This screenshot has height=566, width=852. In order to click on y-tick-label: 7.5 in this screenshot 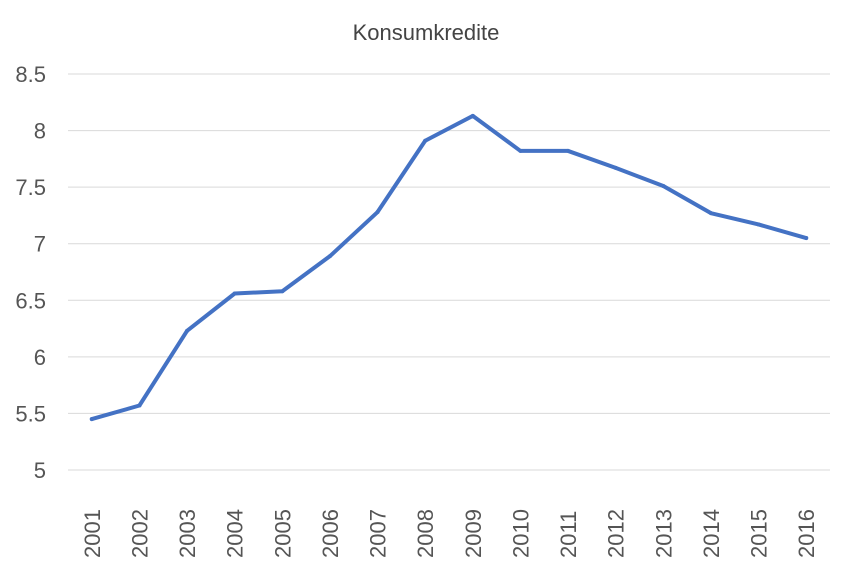, I will do `click(30, 187)`.